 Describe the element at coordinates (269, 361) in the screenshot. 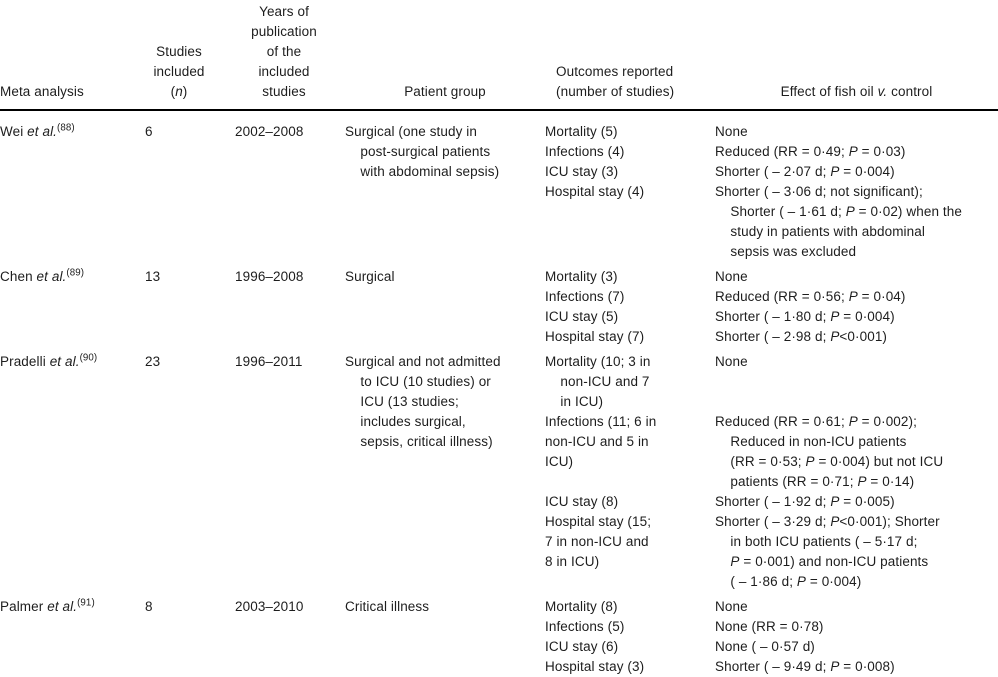

I see `cell-pradelli-years: 1996–2011` at that location.